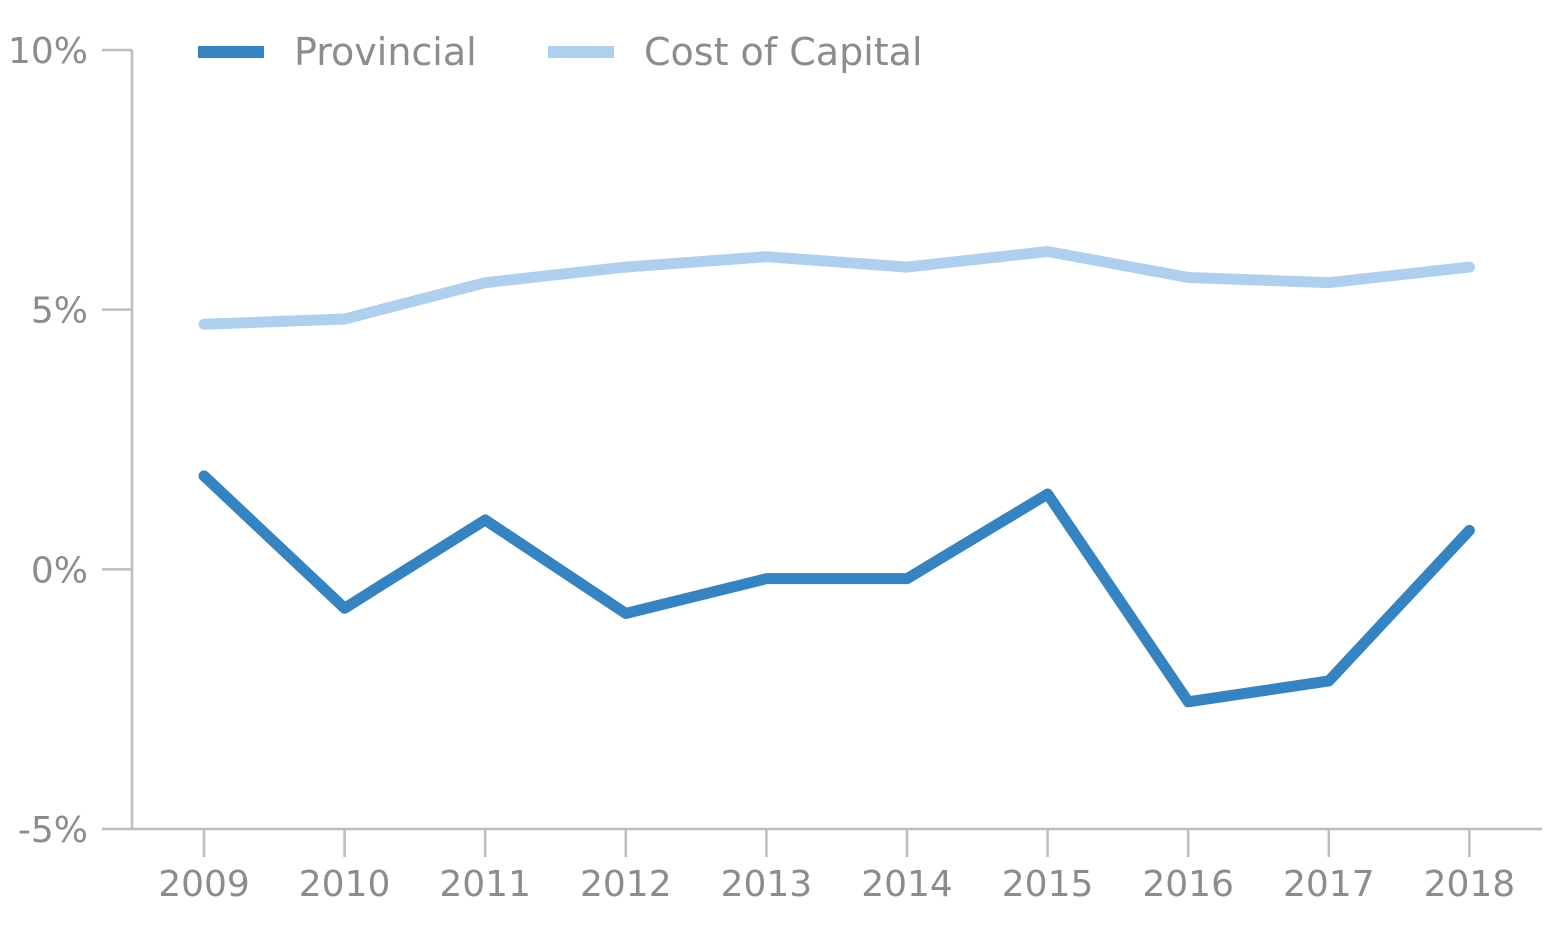  What do you see at coordinates (626, 884) in the screenshot?
I see `x-tick-label: 2012` at bounding box center [626, 884].